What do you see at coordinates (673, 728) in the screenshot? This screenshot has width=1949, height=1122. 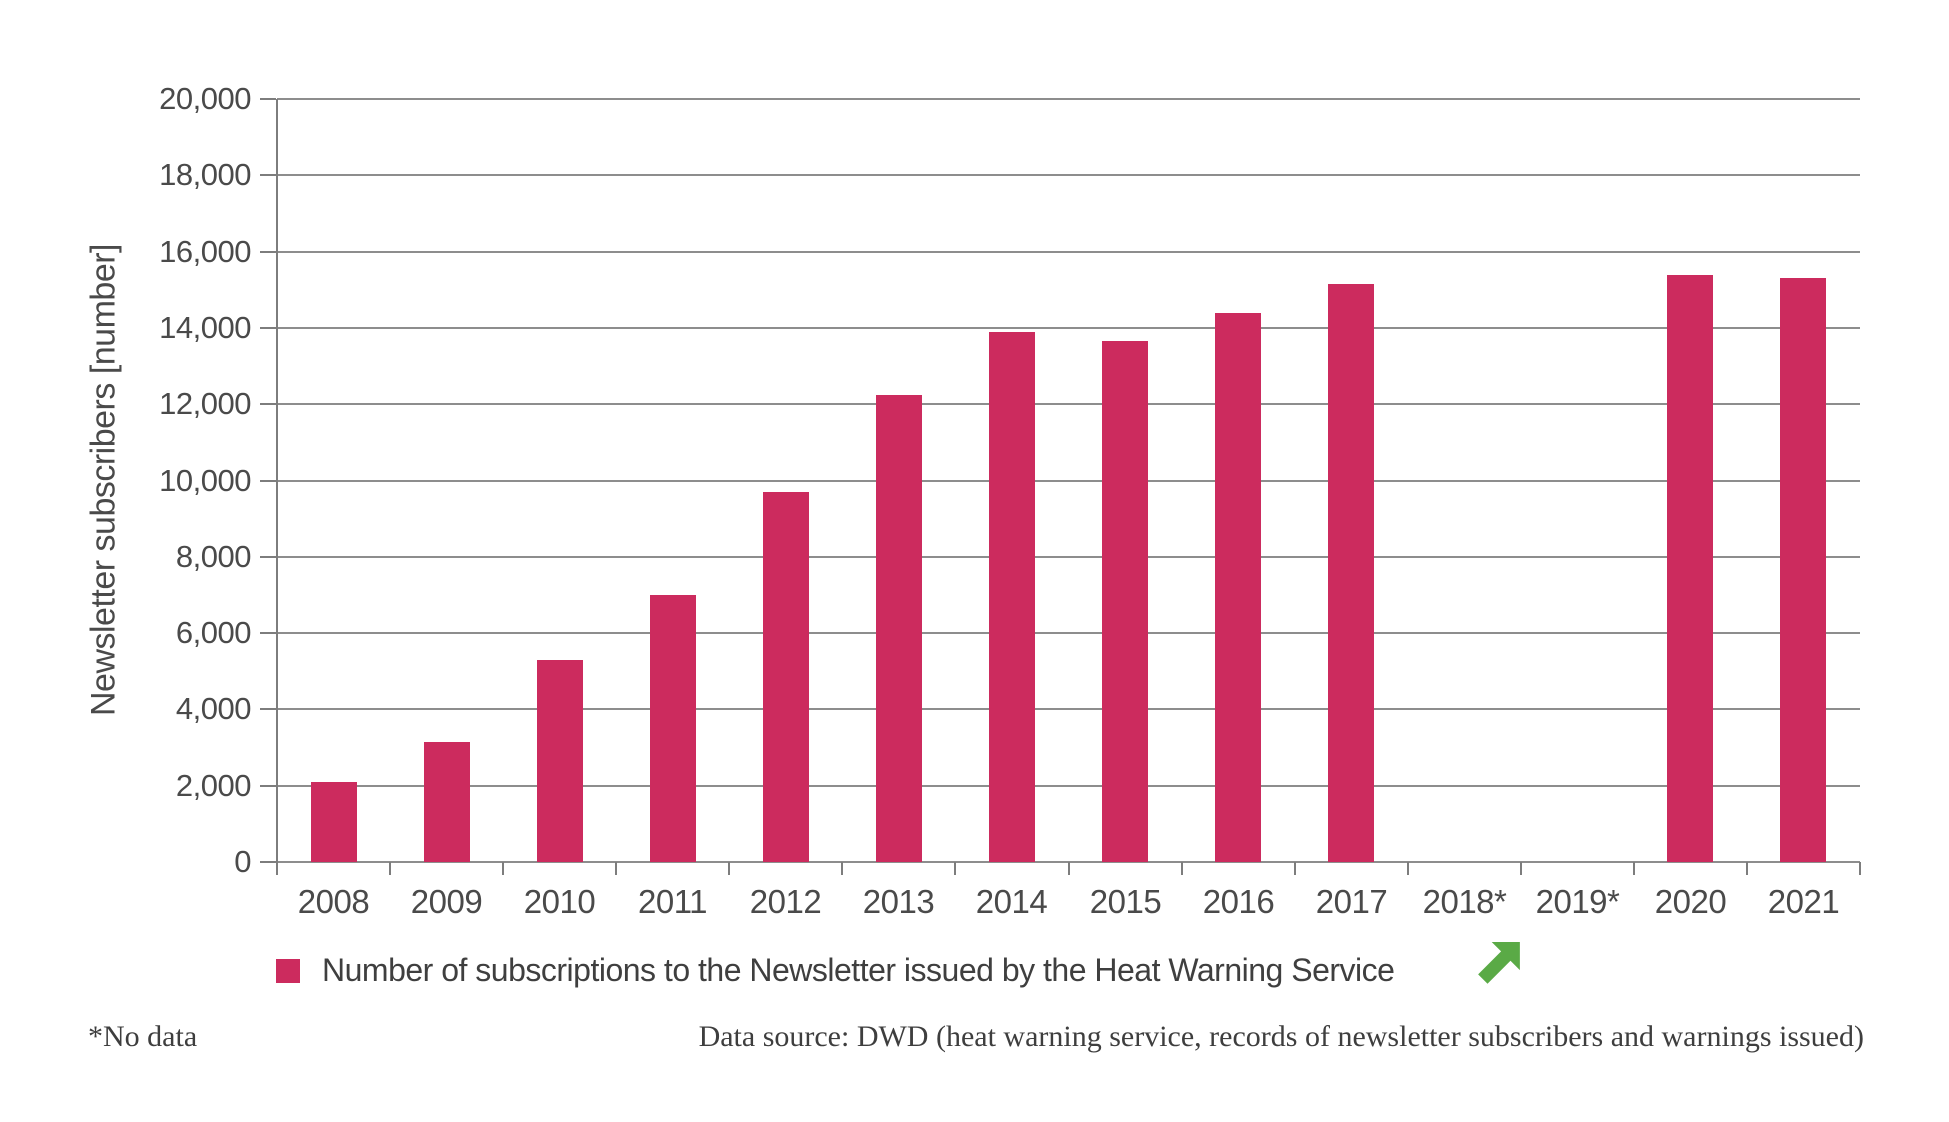 I see `bar-2011` at bounding box center [673, 728].